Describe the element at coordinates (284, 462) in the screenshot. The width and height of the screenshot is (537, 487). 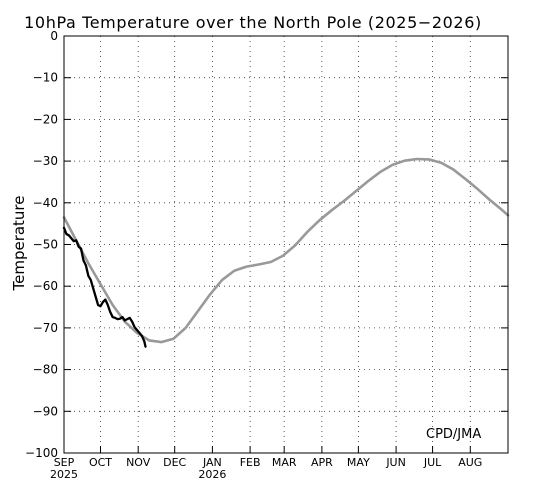
I see `x-tick-label: MAR` at that location.